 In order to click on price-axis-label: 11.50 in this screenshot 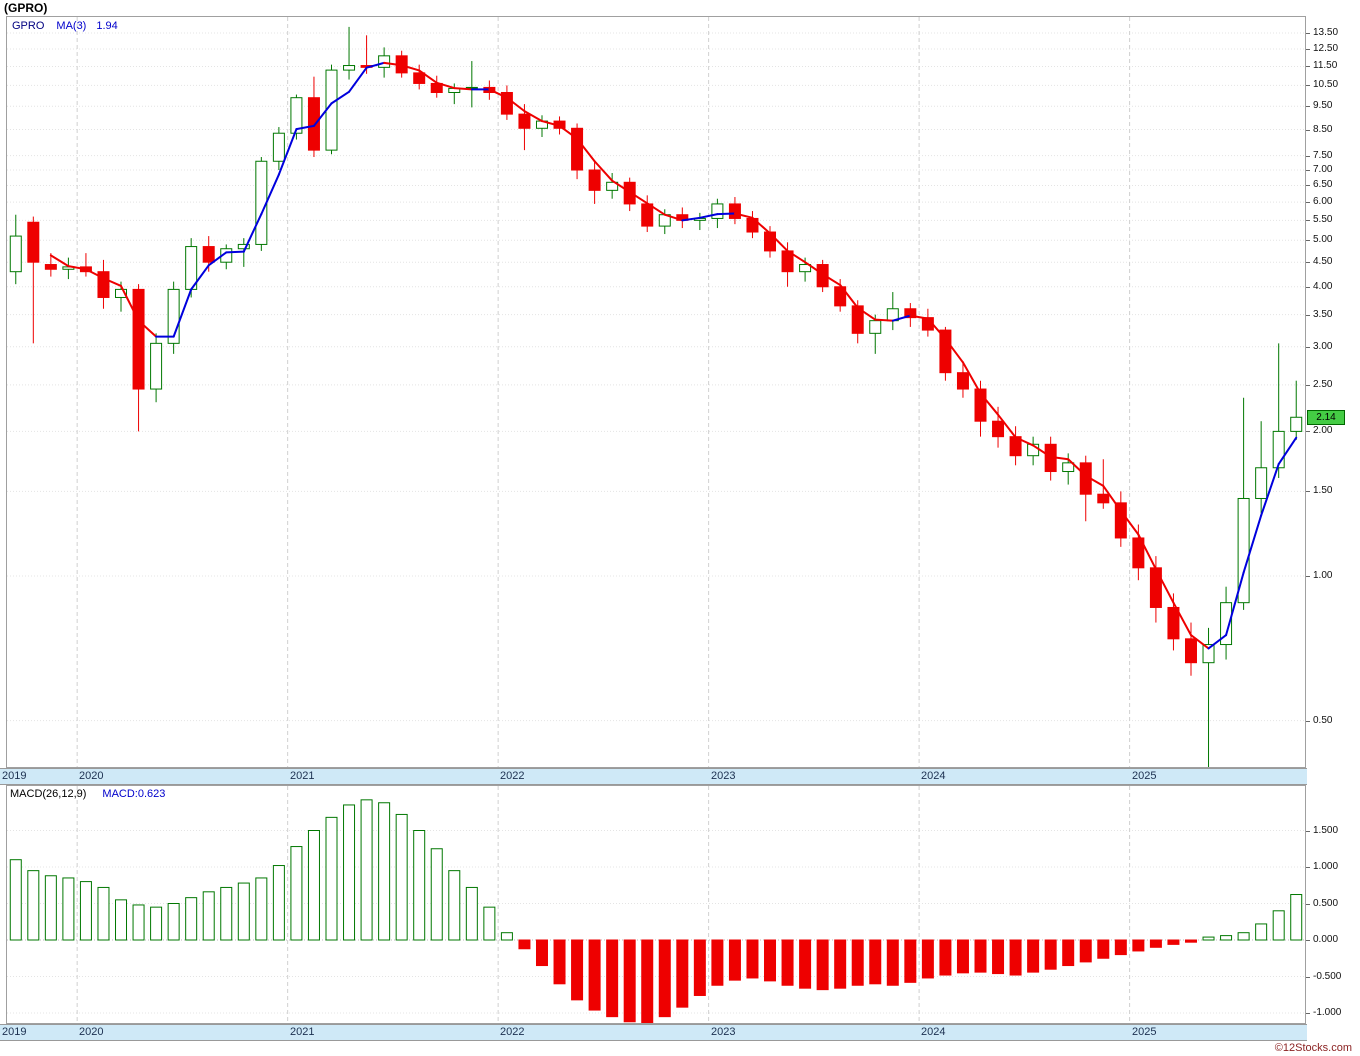, I will do `click(1325, 65)`.